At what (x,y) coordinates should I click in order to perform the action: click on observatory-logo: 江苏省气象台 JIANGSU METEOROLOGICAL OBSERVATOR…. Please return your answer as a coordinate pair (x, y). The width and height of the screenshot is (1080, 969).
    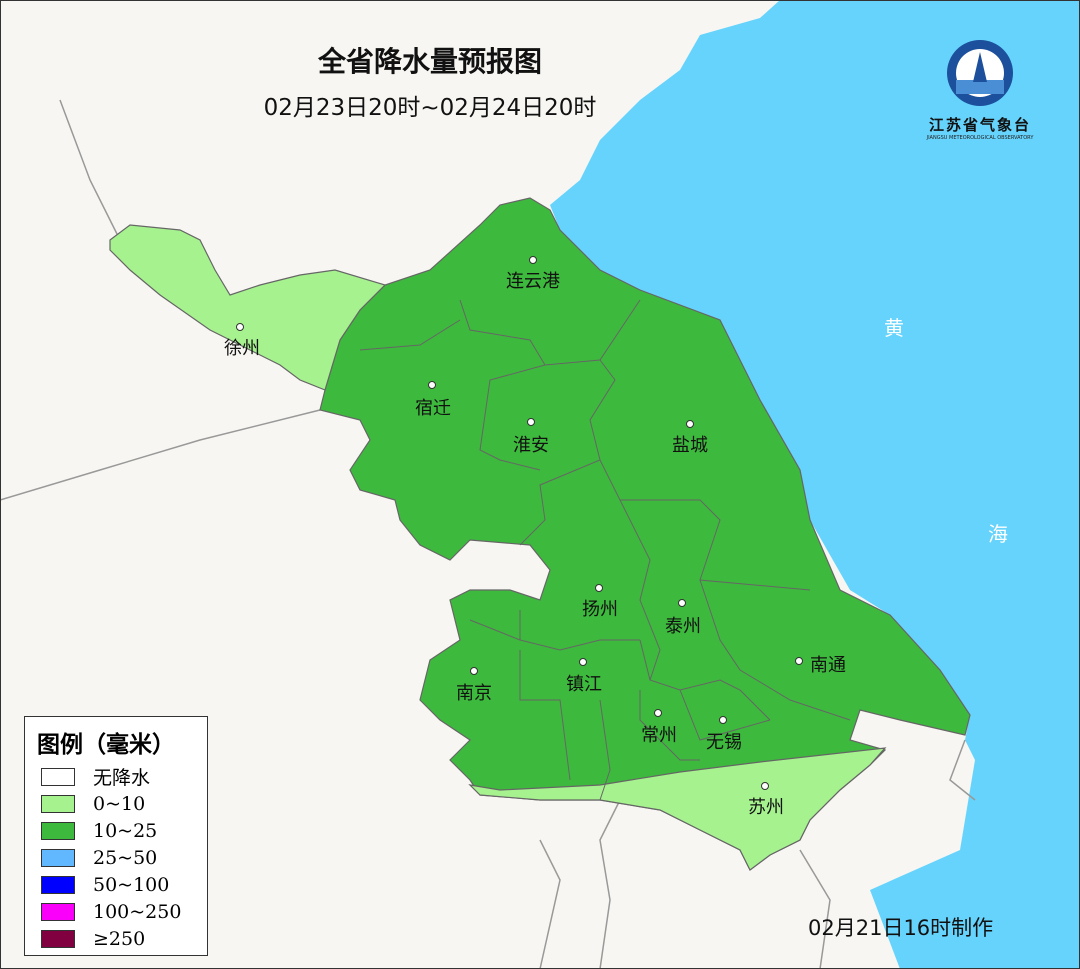
    Looking at the image, I should click on (980, 89).